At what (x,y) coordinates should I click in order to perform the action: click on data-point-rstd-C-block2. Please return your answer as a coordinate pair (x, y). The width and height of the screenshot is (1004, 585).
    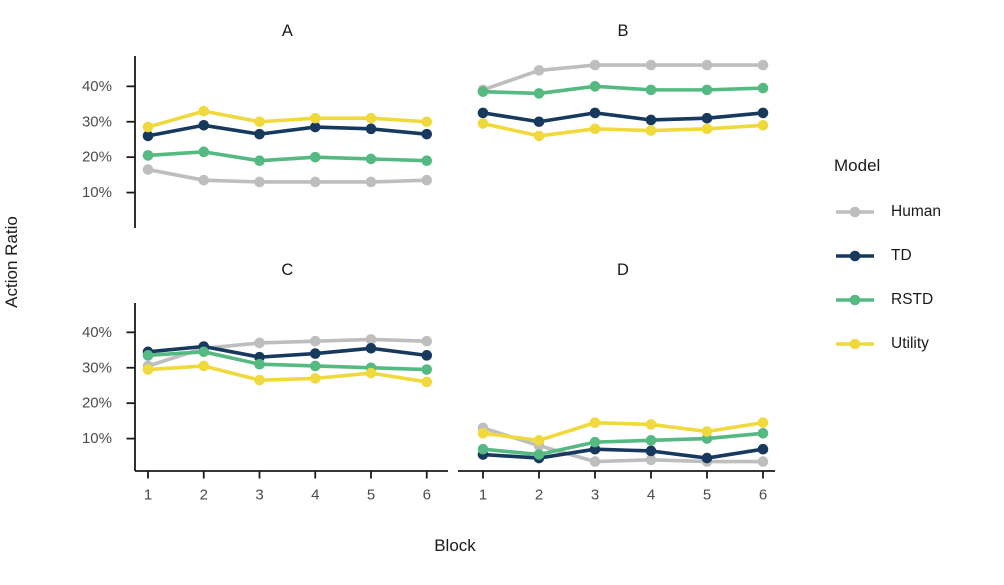
    Looking at the image, I should click on (204, 352).